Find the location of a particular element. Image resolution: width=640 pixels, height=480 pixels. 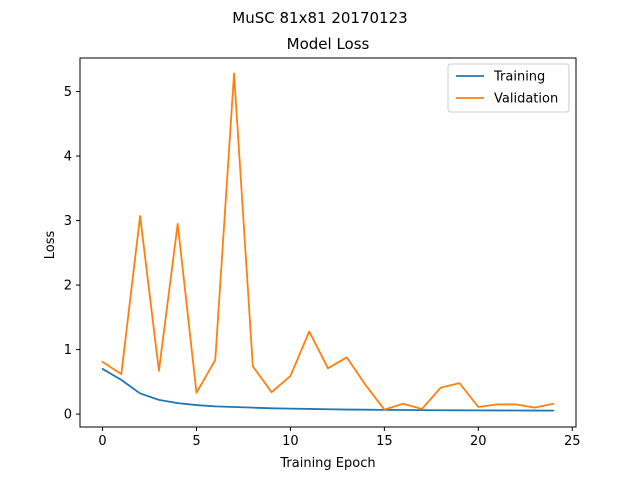

y-axis-label: Loss is located at coordinates (50, 245).